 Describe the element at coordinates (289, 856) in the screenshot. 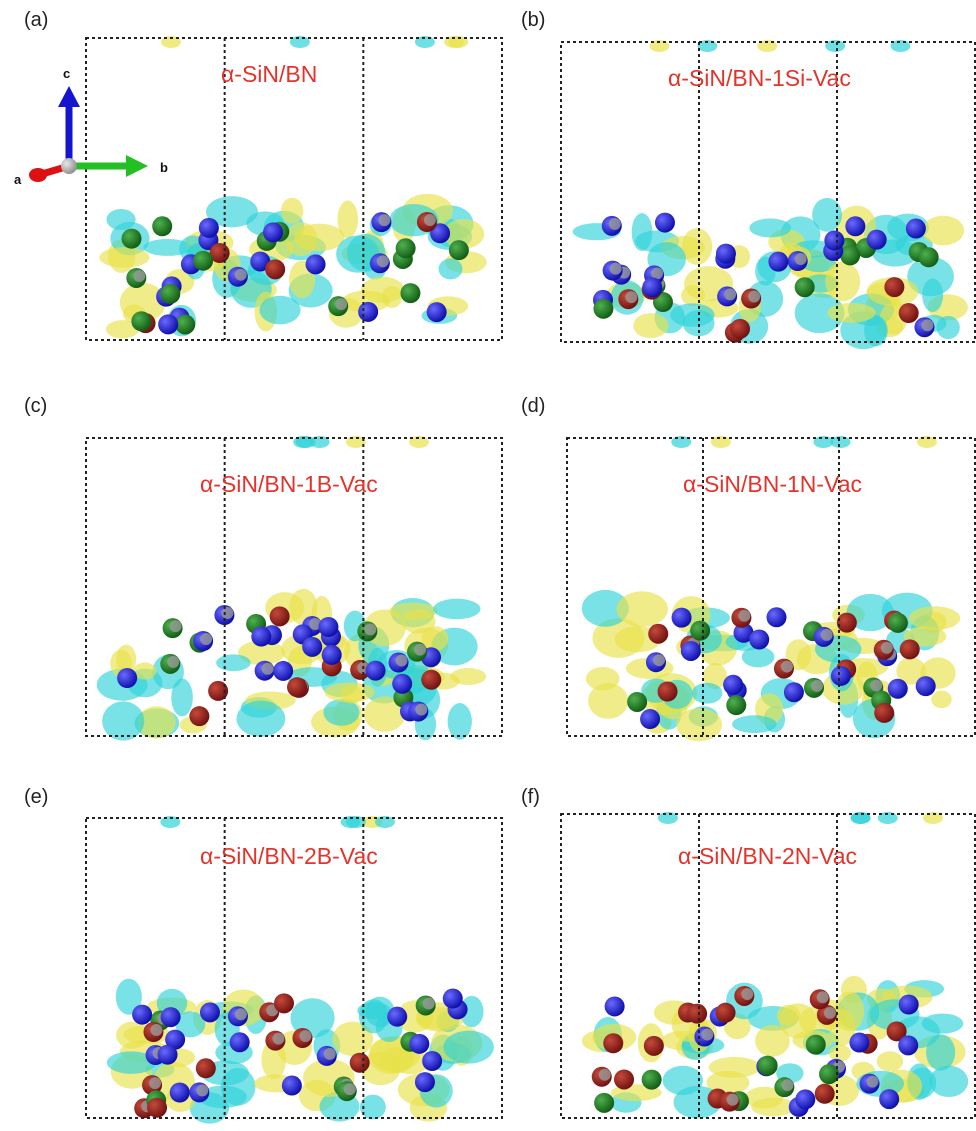

I see `panel-title: α-SiN/BN-2B-Vac` at that location.